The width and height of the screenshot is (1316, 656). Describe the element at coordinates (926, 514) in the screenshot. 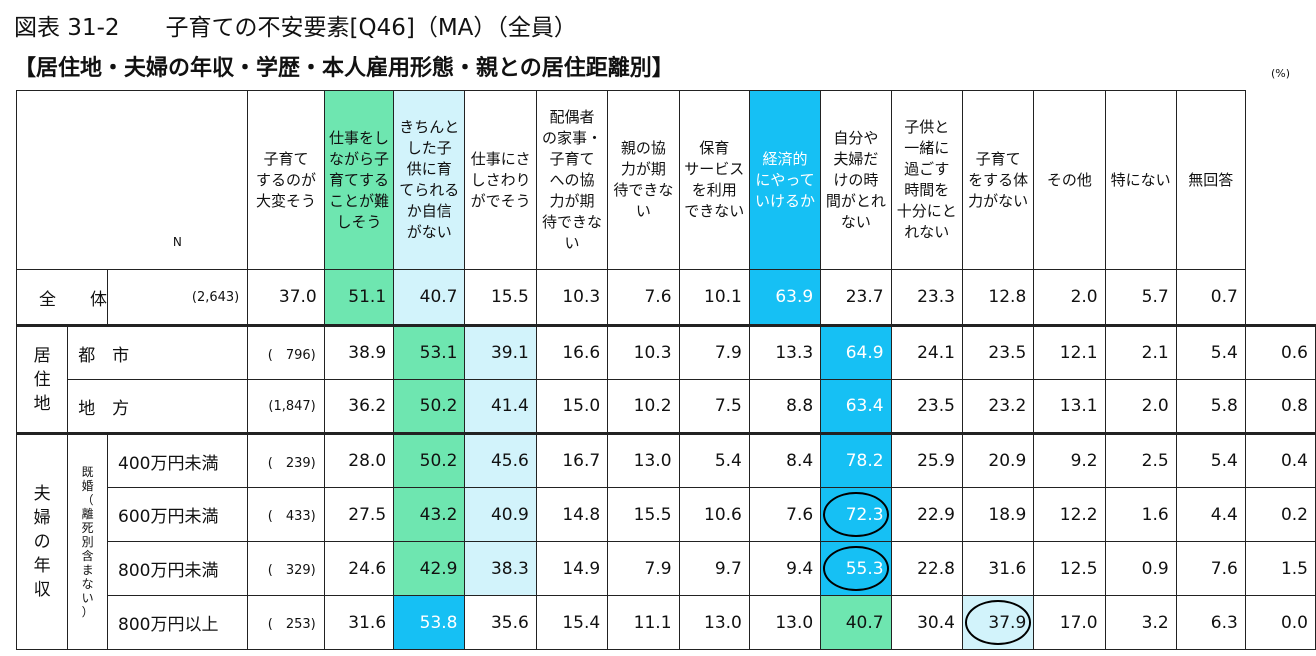

I see `value-cell: 22.9` at that location.